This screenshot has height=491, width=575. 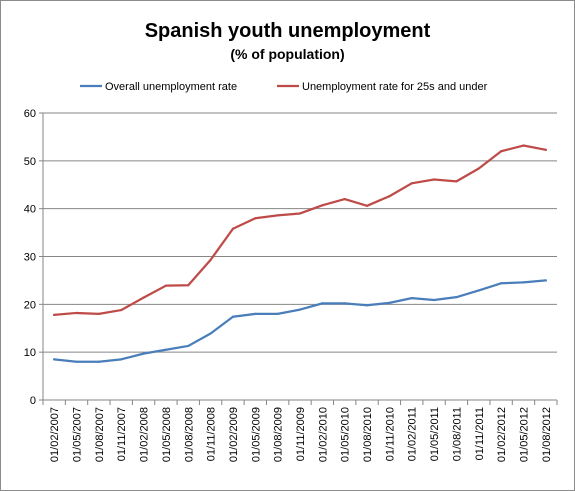 What do you see at coordinates (212, 434) in the screenshot?
I see `x-tick-label: 01/11/2008` at bounding box center [212, 434].